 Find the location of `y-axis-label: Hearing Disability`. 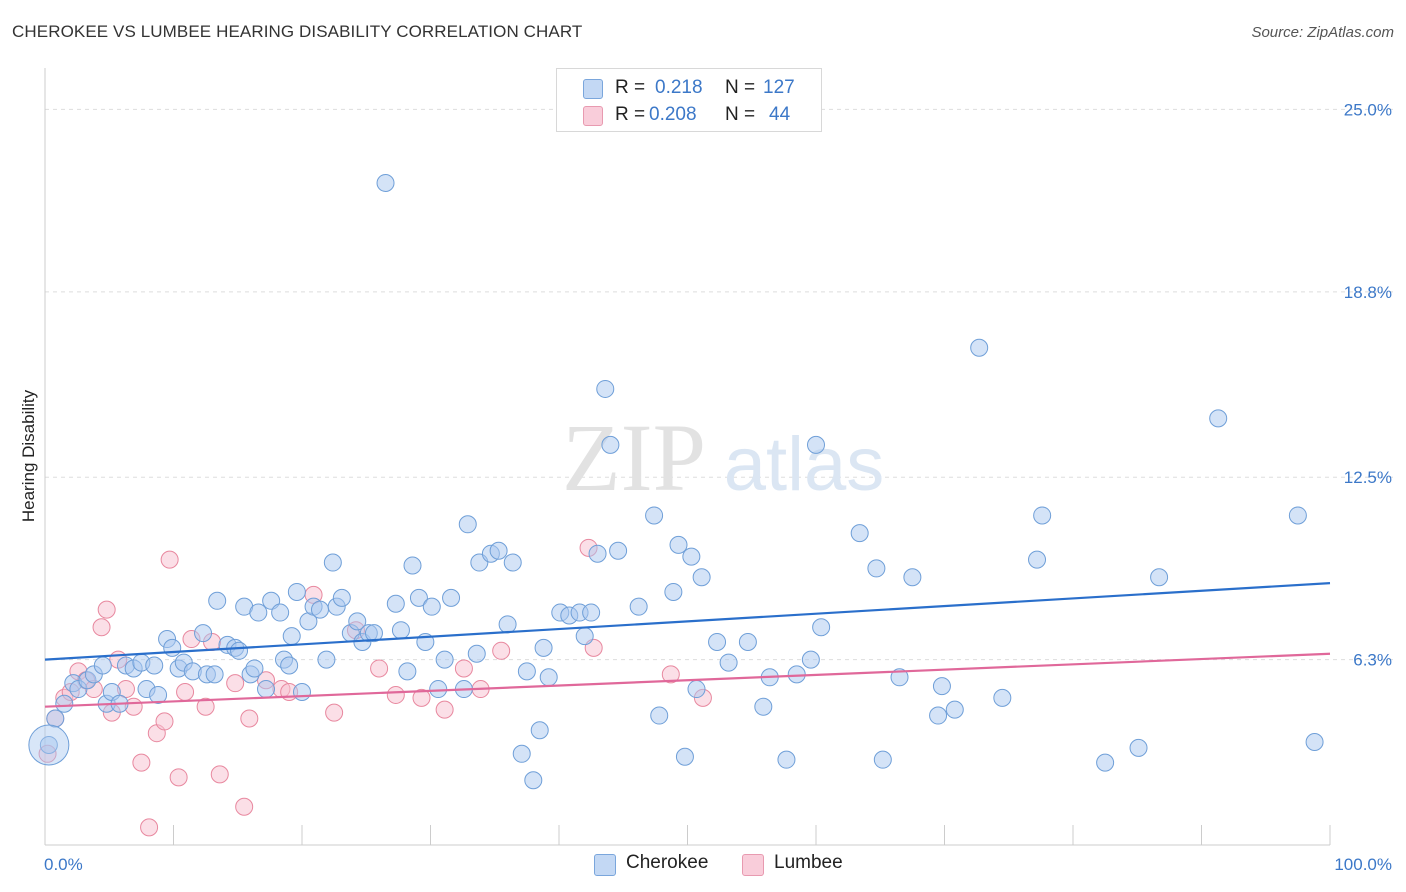

y-axis-label: Hearing Disability is located at coordinates (28, 455).